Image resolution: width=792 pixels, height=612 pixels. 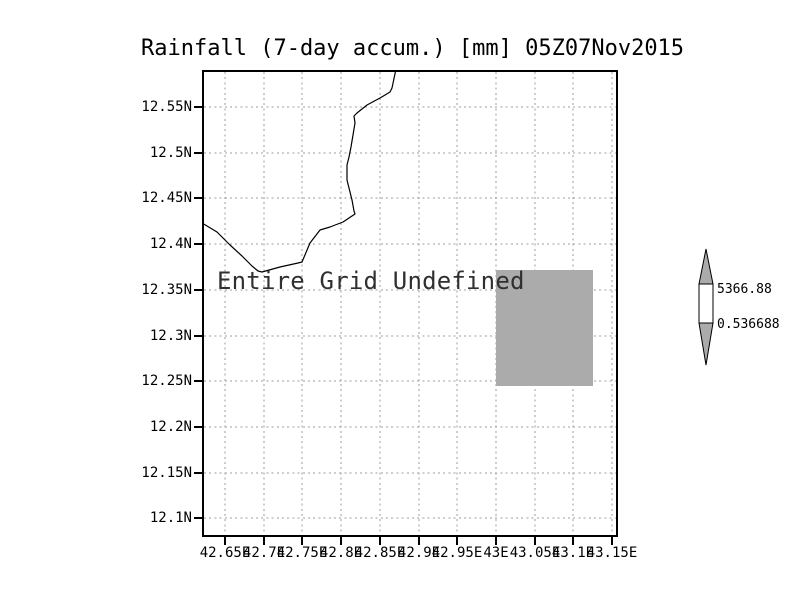 I want to click on undefined-region-rect, so click(x=544, y=328).